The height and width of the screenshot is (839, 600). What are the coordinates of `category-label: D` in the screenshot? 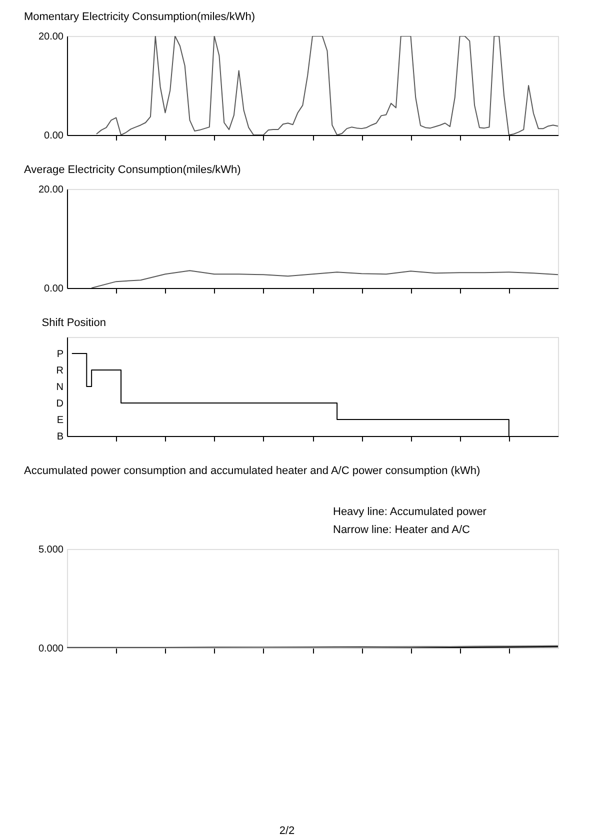 It's located at (60, 404).